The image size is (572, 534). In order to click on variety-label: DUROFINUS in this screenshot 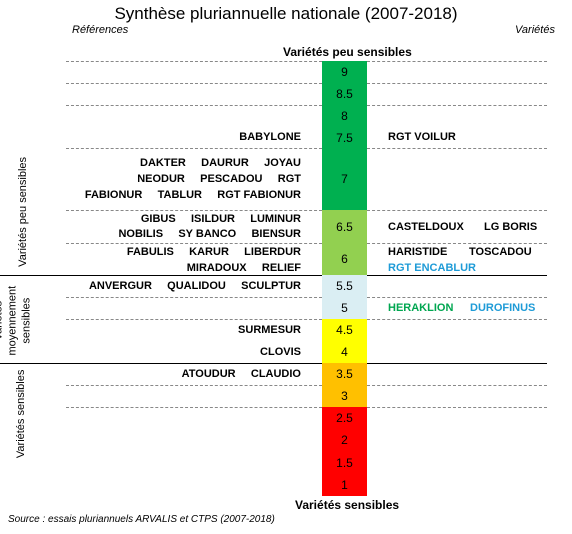, I will do `click(503, 308)`.